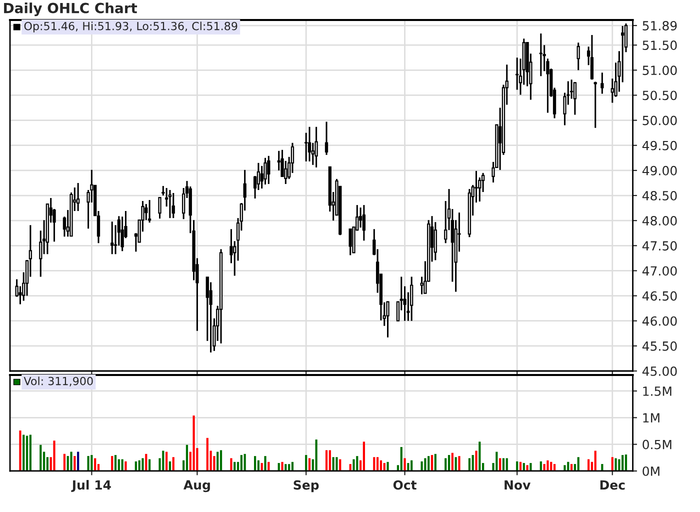 This screenshot has width=700, height=512. I want to click on x-tick-label: Oct, so click(405, 485).